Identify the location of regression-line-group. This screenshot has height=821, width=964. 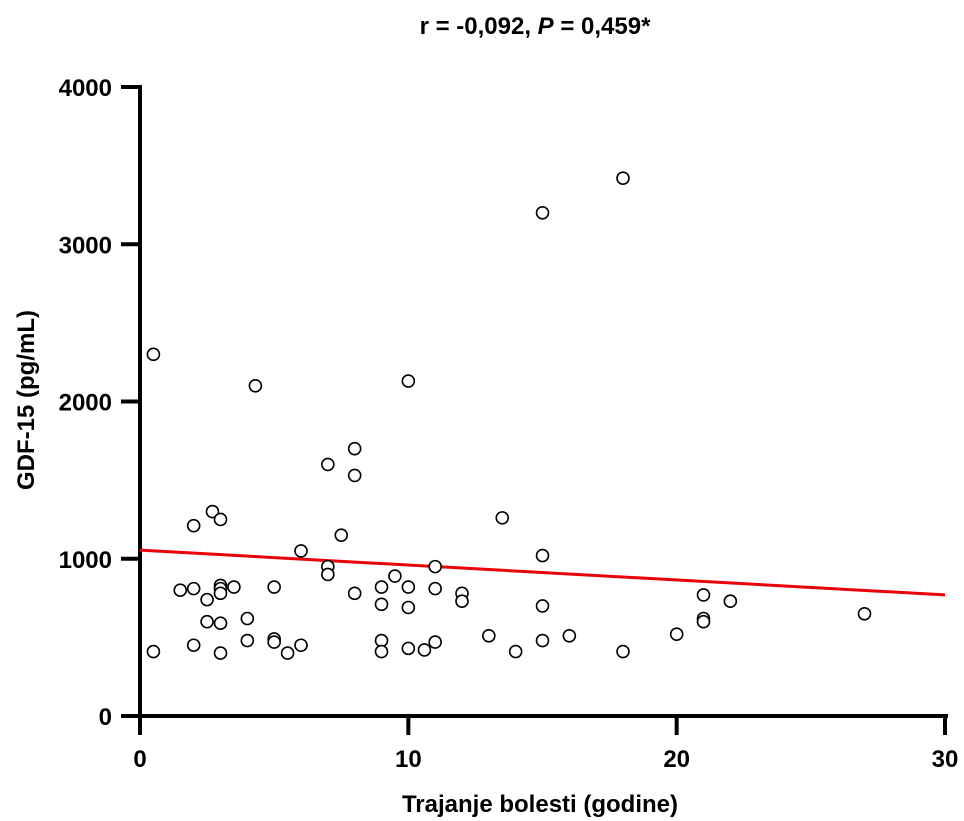
(542, 572).